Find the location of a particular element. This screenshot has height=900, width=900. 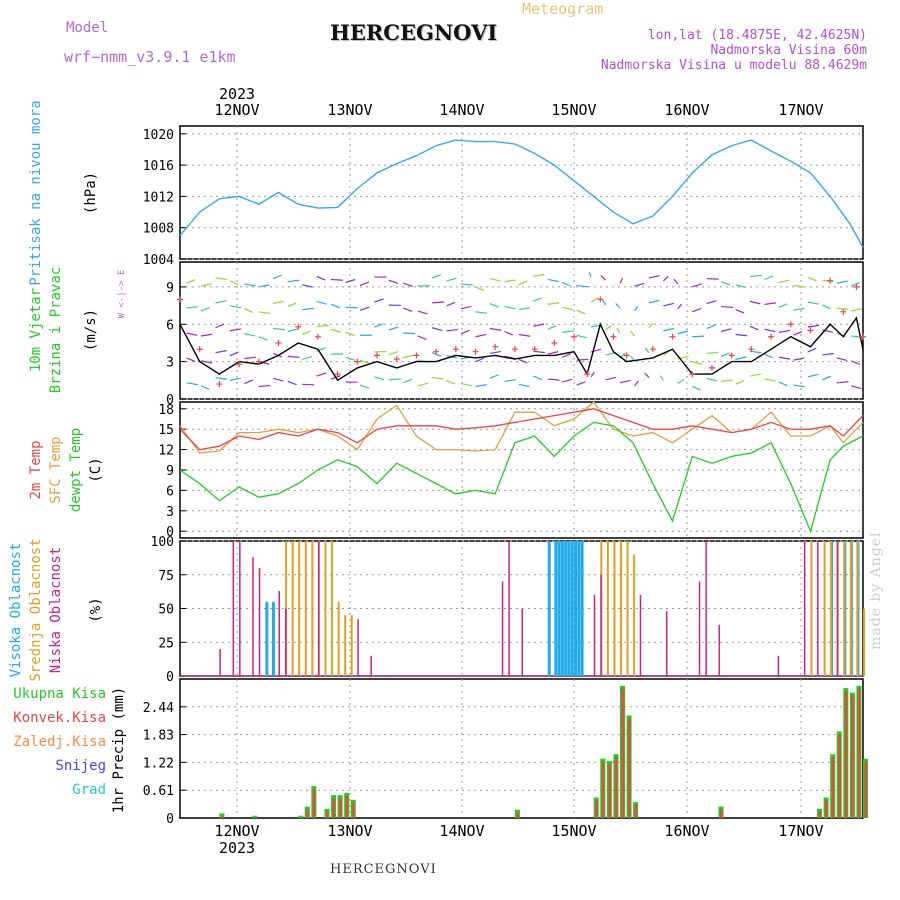

model-elevation-info: Nadmorska Visina u modelu 88.4629m is located at coordinates (733, 65).